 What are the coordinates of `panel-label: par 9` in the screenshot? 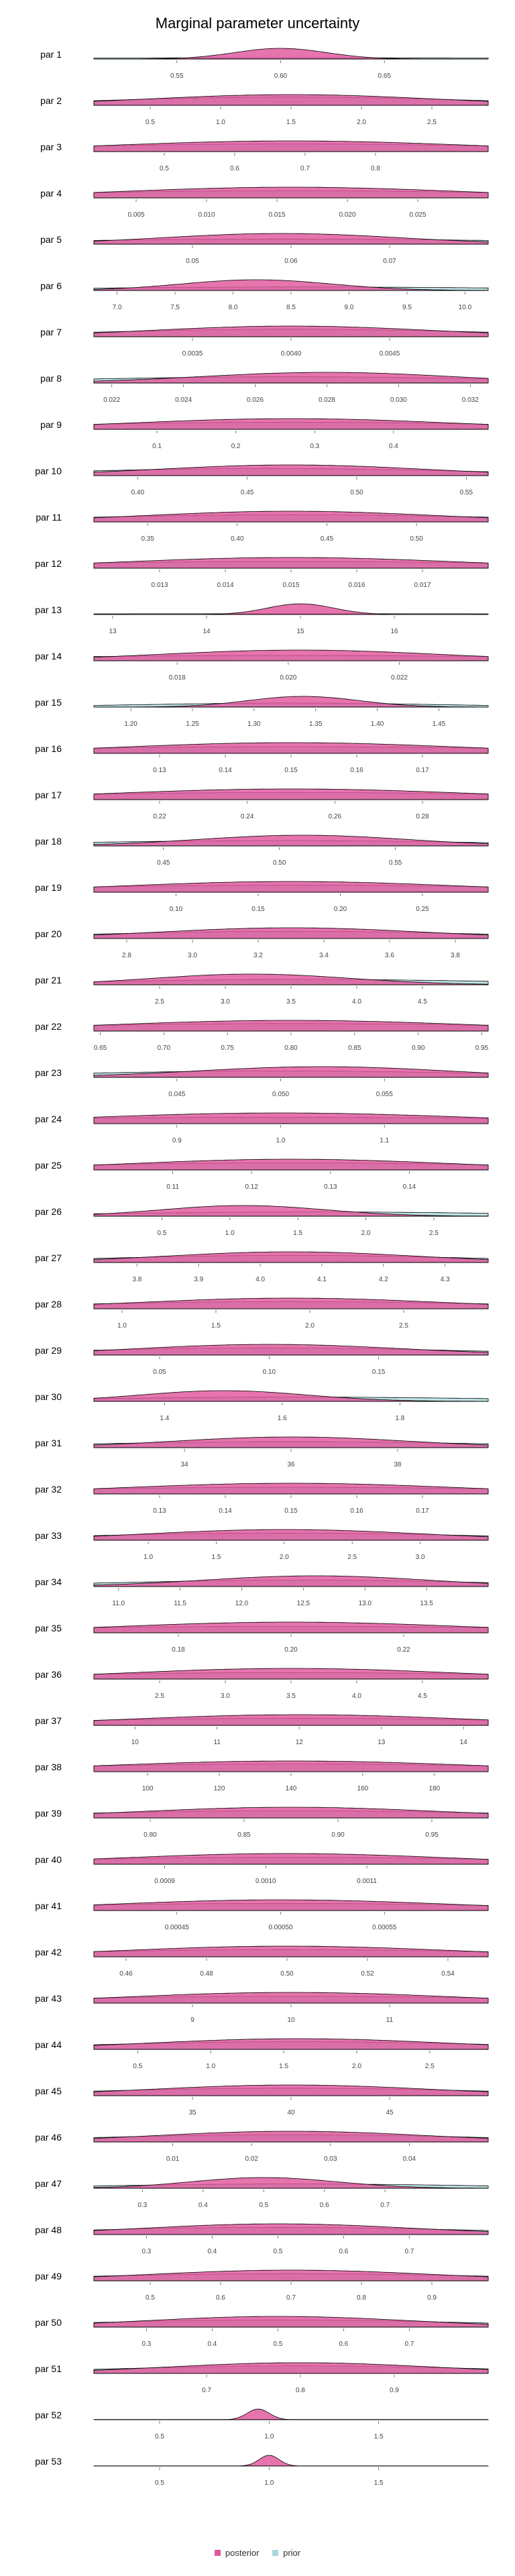 It's located at (51, 424).